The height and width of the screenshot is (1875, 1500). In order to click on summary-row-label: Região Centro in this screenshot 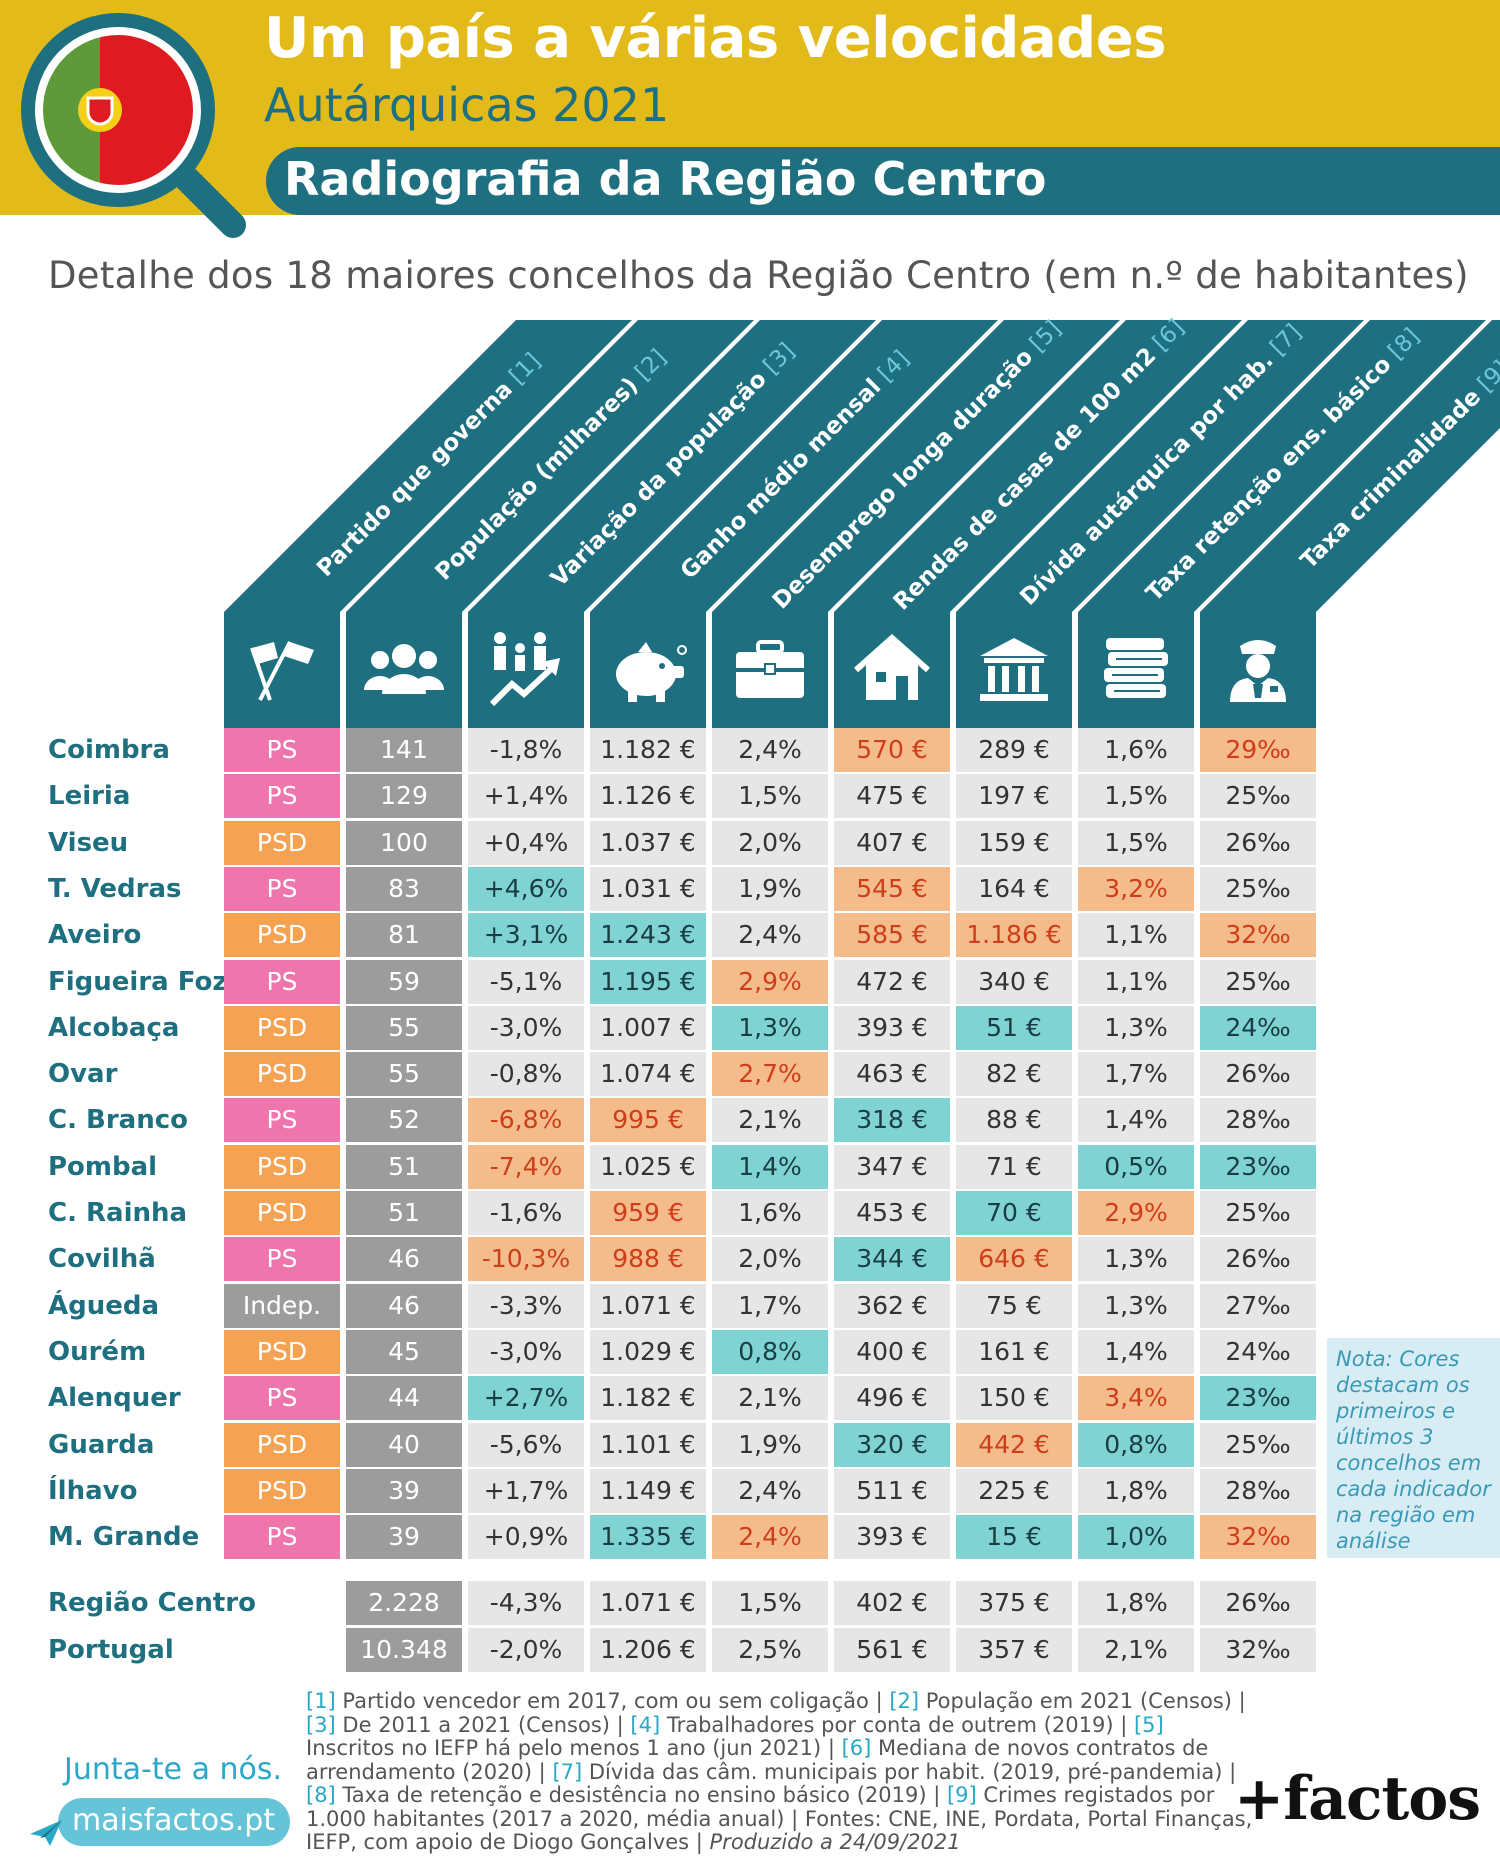, I will do `click(152, 1603)`.